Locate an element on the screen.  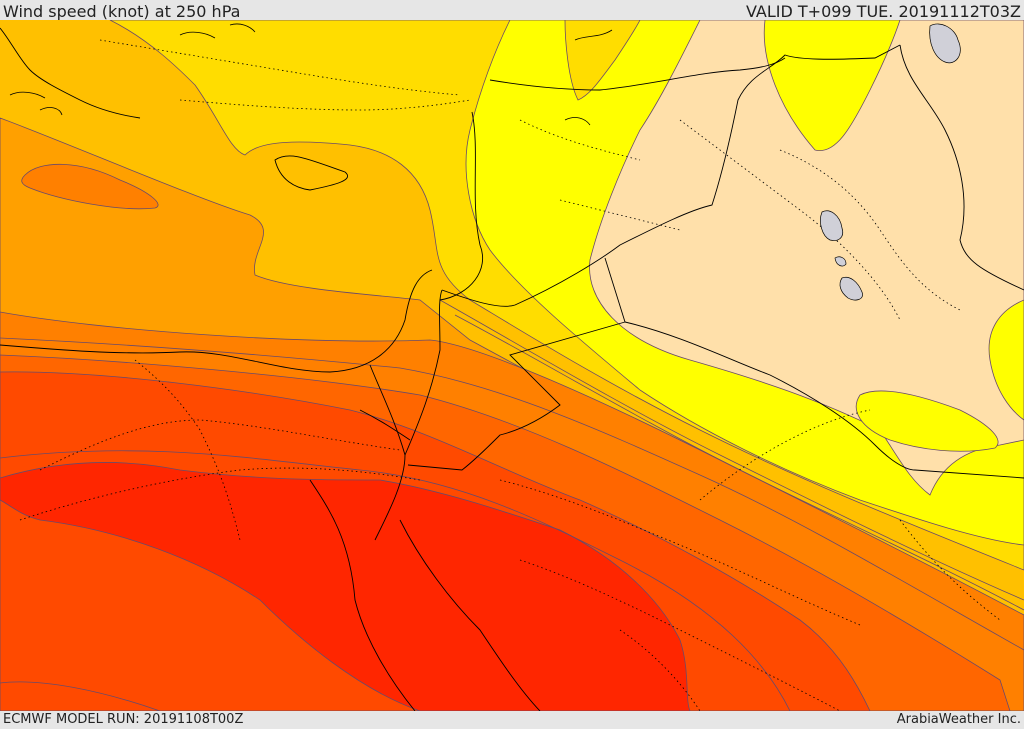
wind-cell-southeast is located at coordinates (927, 421).